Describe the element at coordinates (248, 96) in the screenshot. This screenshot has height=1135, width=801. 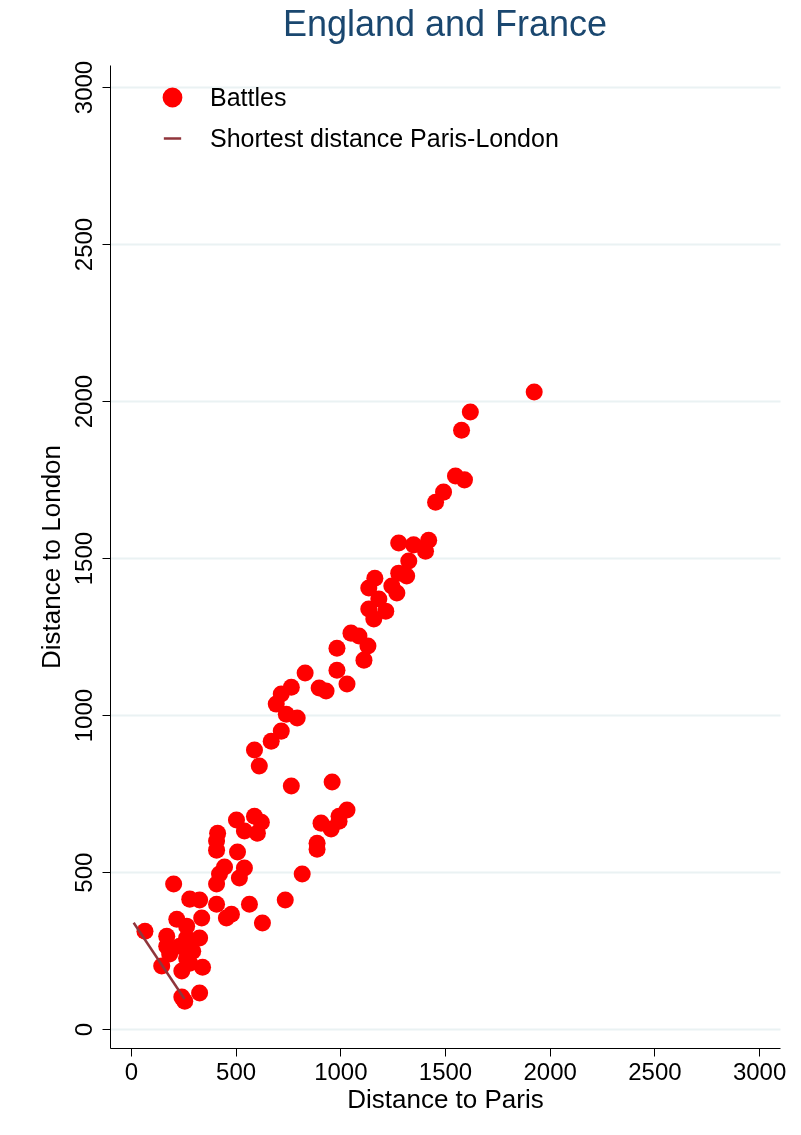
I see `legend-label: Battles` at that location.